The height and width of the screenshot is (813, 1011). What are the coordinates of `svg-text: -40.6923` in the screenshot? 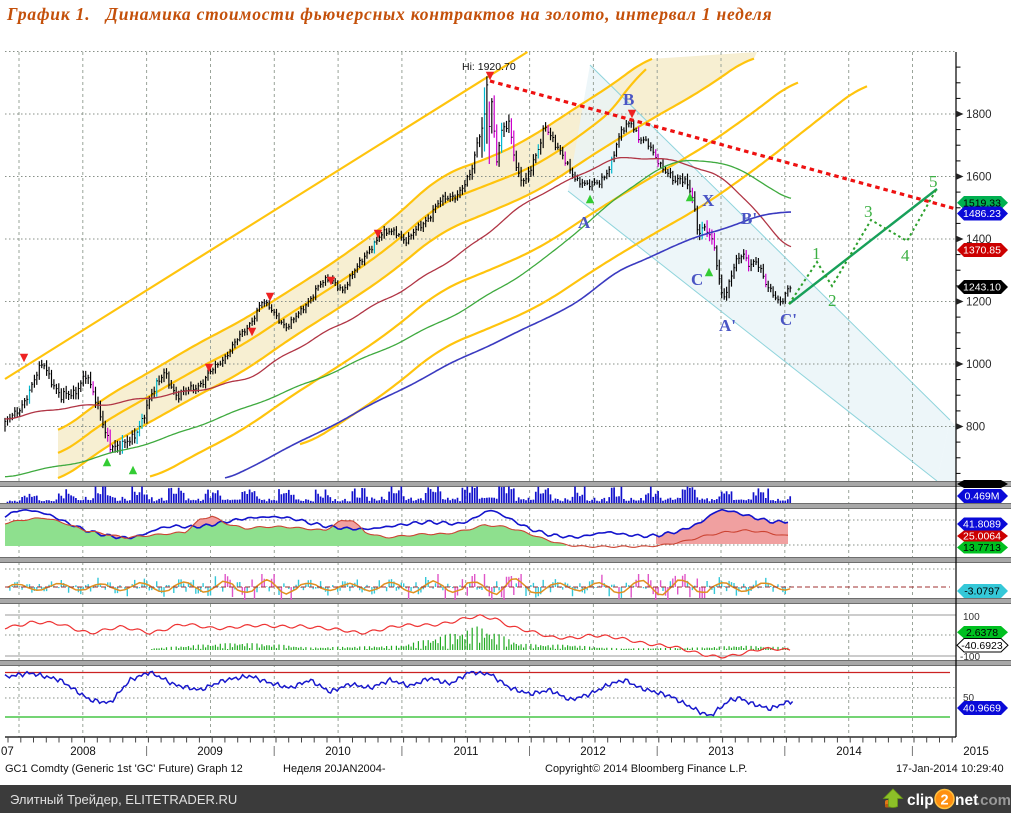 It's located at (982, 646).